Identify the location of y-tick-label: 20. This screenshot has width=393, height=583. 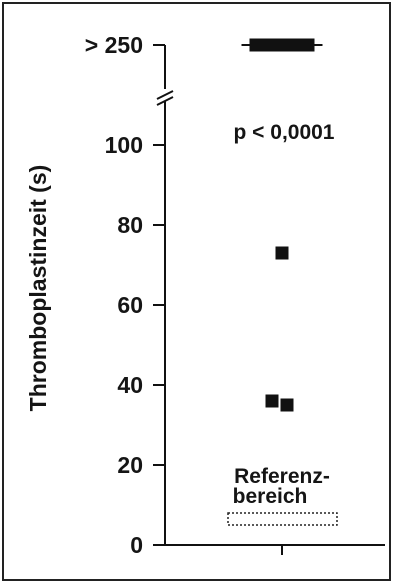
(130, 465).